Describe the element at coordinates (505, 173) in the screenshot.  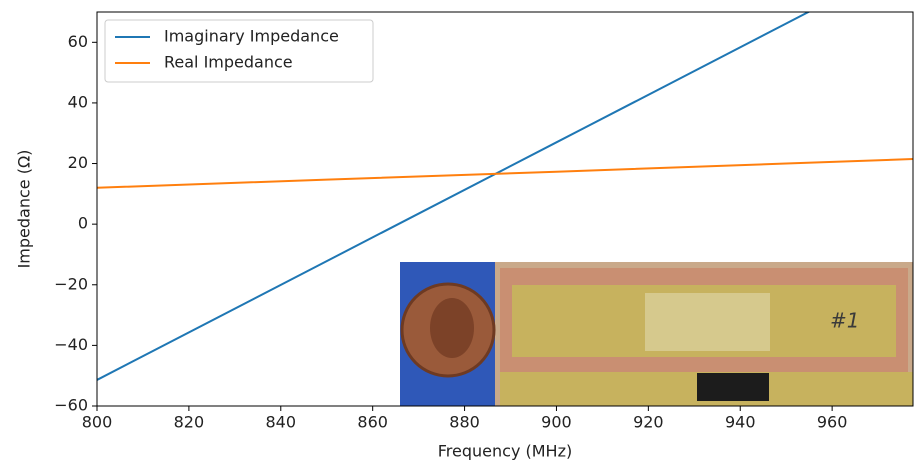
I see `series-line` at that location.